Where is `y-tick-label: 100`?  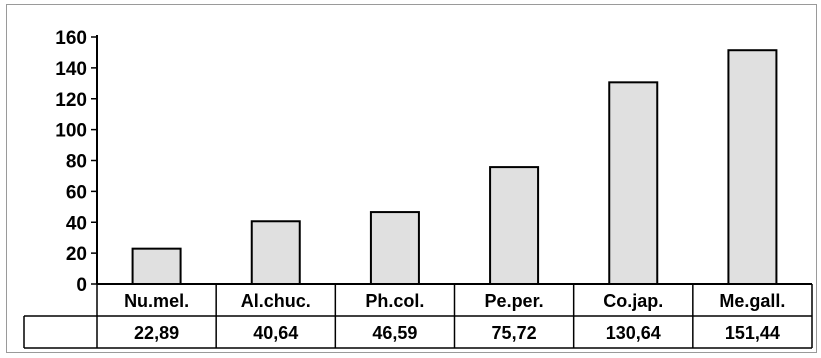
y-tick-label: 100 is located at coordinates (71, 131).